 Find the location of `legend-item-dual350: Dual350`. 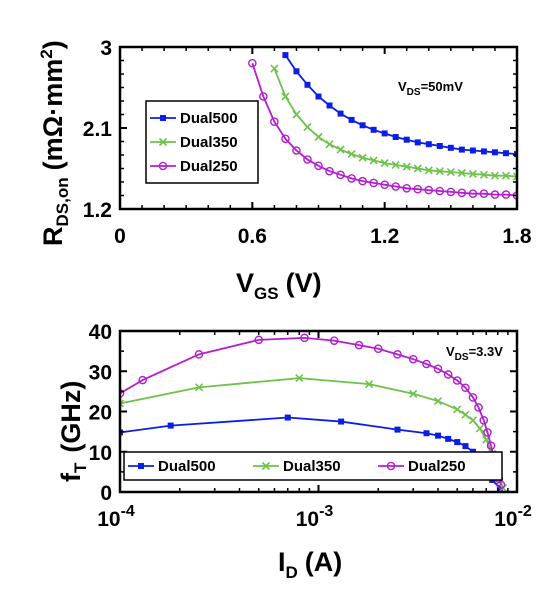

legend-item-dual350: Dual350 is located at coordinates (194, 142).